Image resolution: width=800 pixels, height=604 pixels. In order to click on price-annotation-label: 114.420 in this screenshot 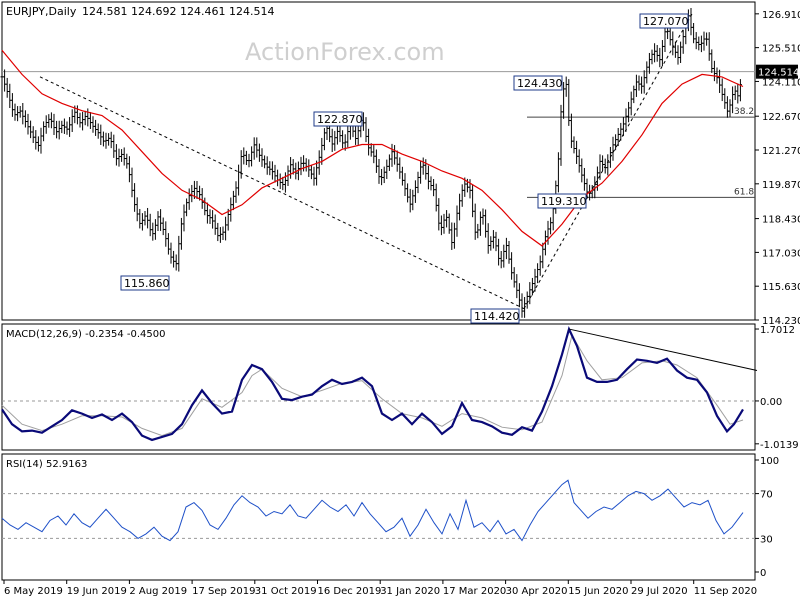, I will do `click(497, 316)`.